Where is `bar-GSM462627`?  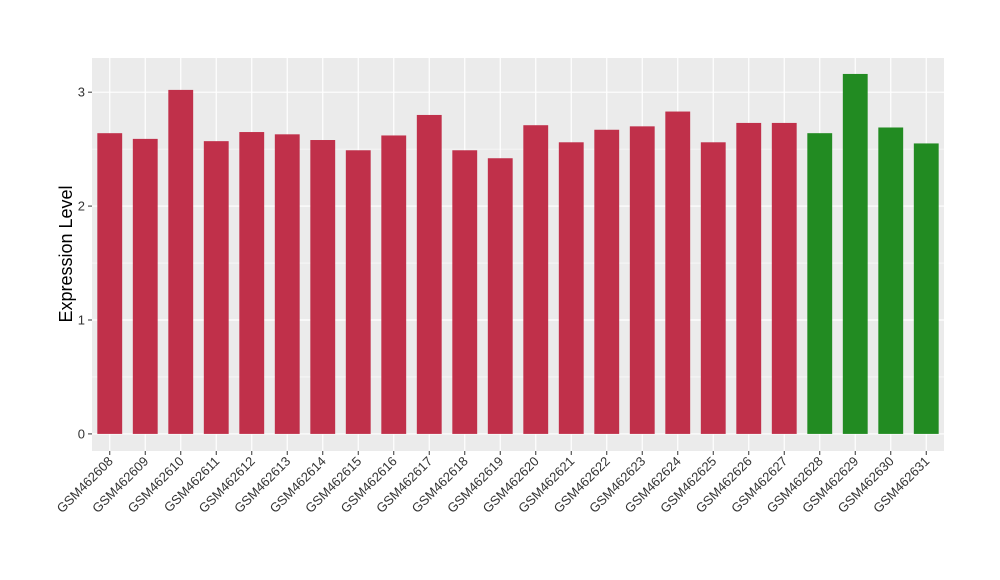
bar-GSM462627 is located at coordinates (784, 278).